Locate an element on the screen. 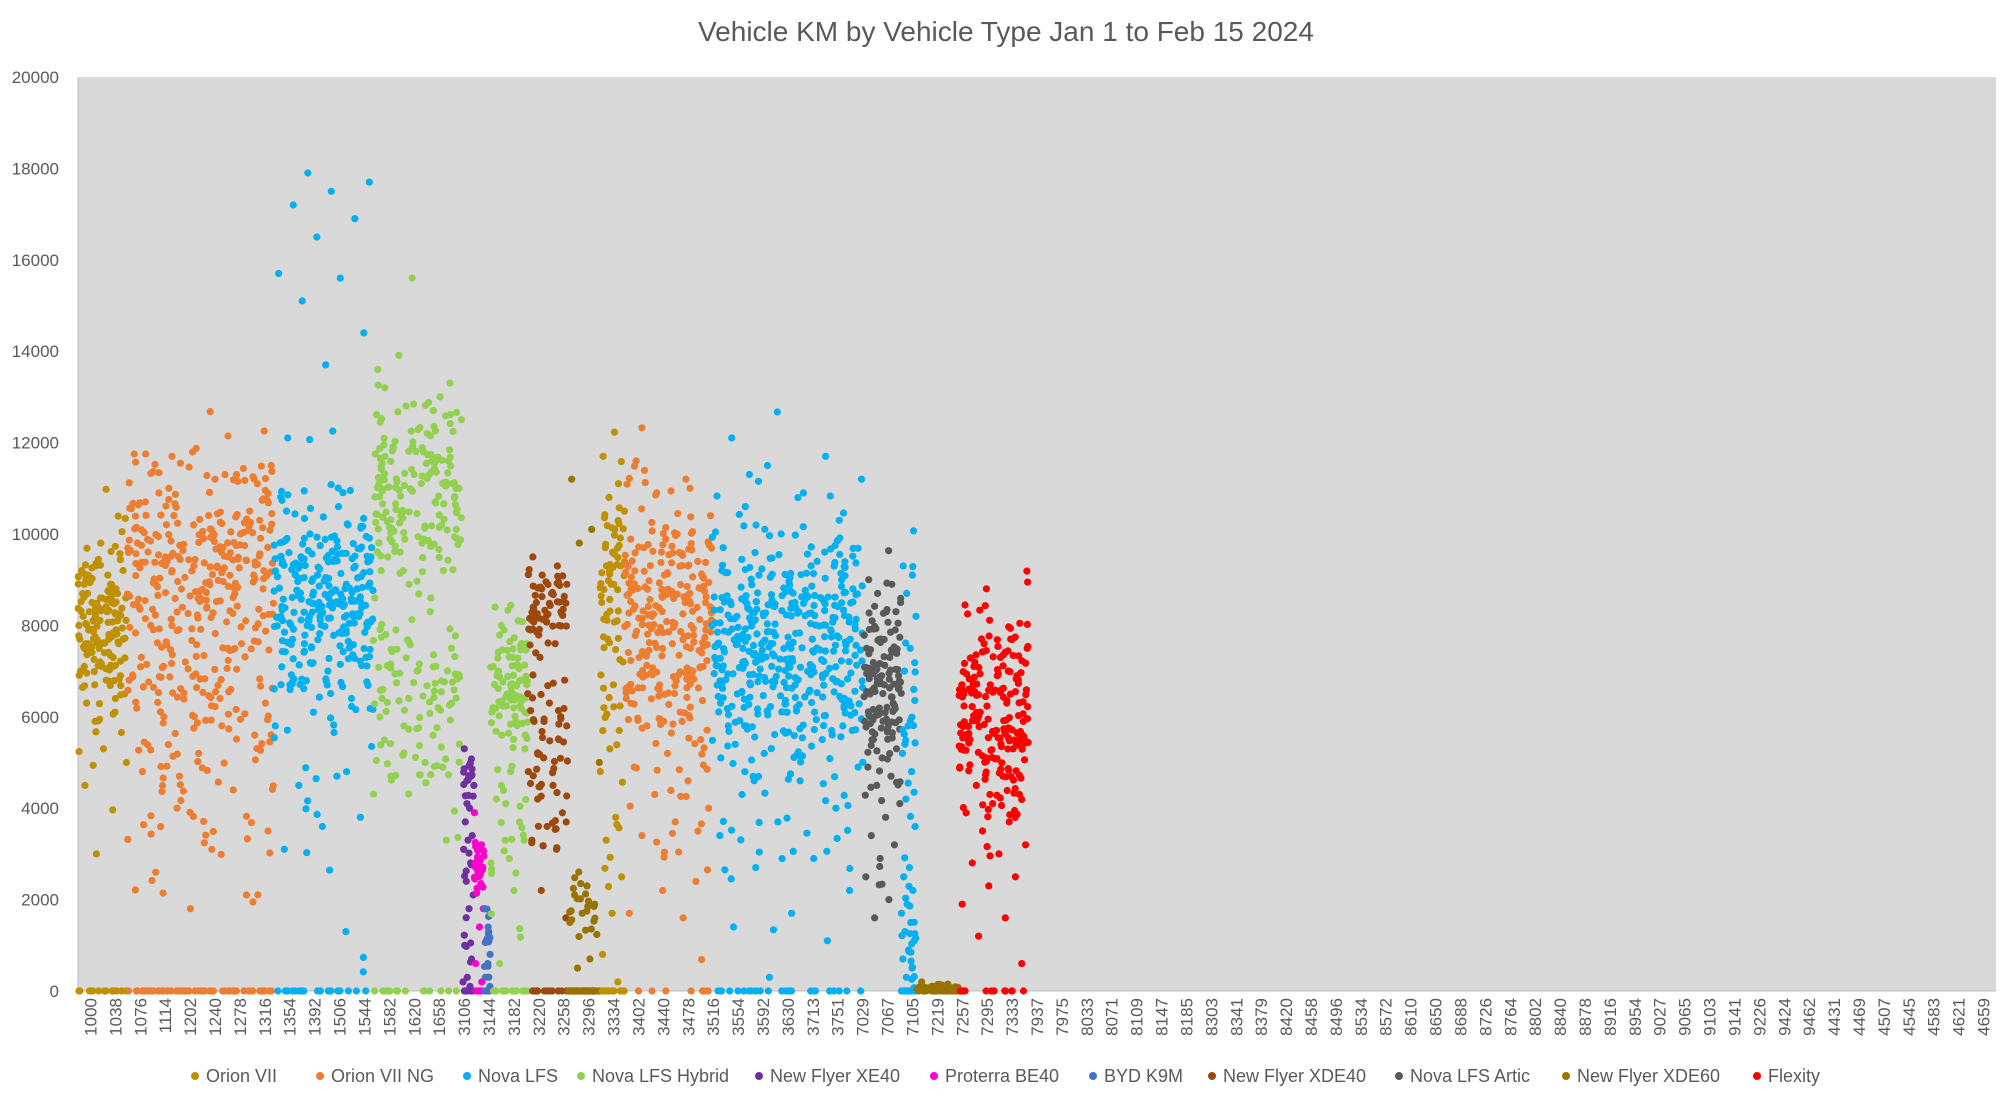 Image resolution: width=2012 pixels, height=1098 pixels. legend-label: Nova LFS Artic is located at coordinates (1470, 1076).